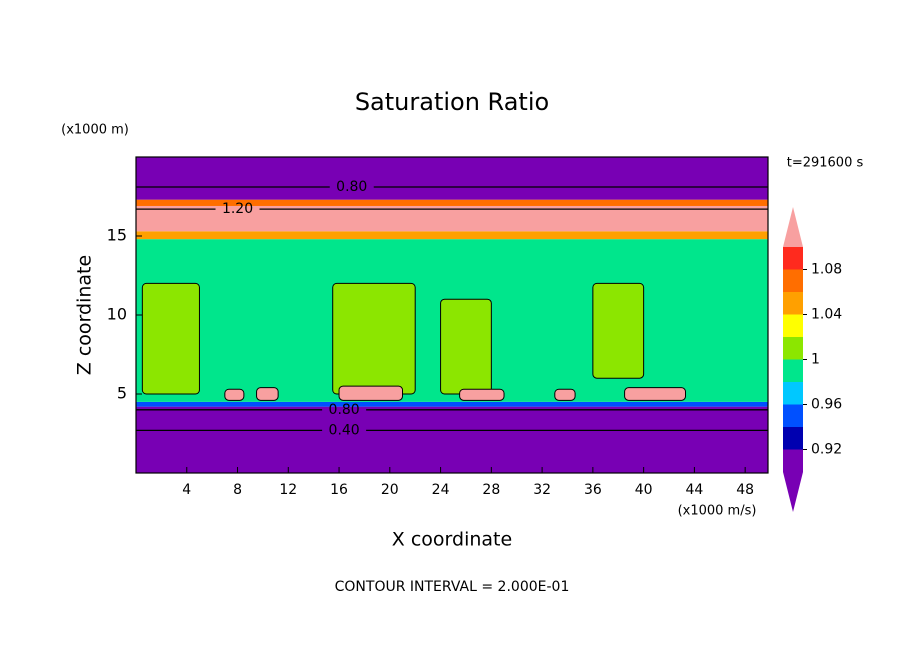  Describe the element at coordinates (452, 540) in the screenshot. I see `x-axis-label: X coordinate` at that location.